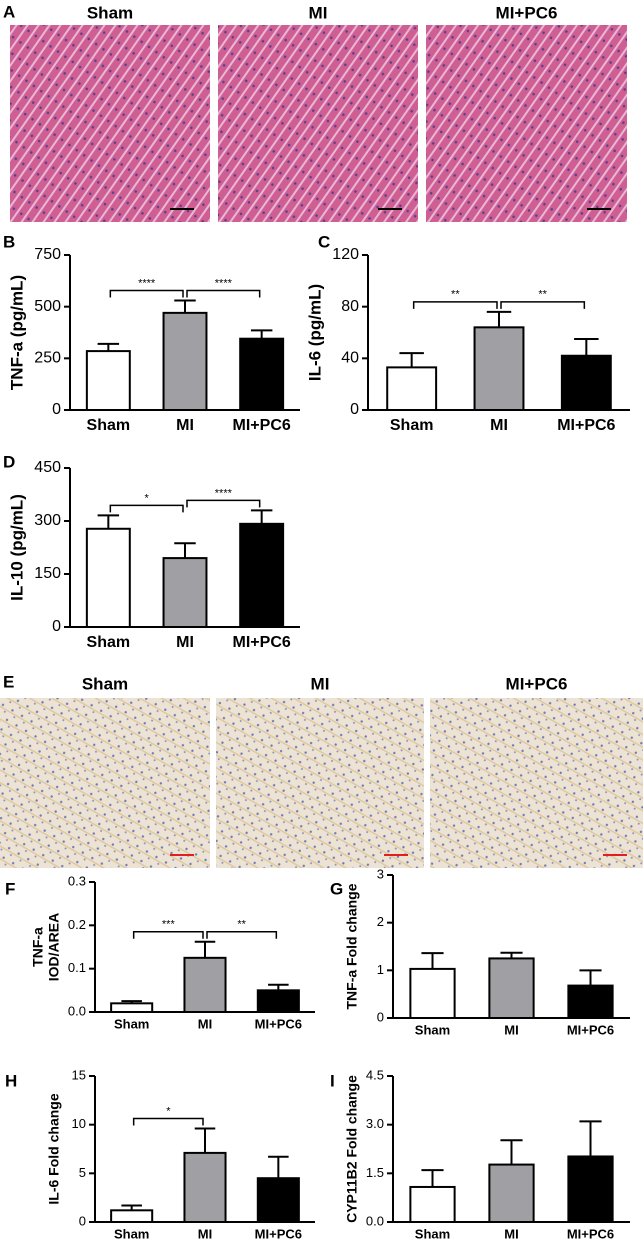 The height and width of the screenshot is (1254, 643). Describe the element at coordinates (47, 254) in the screenshot. I see `y-tick-label: 750` at that location.